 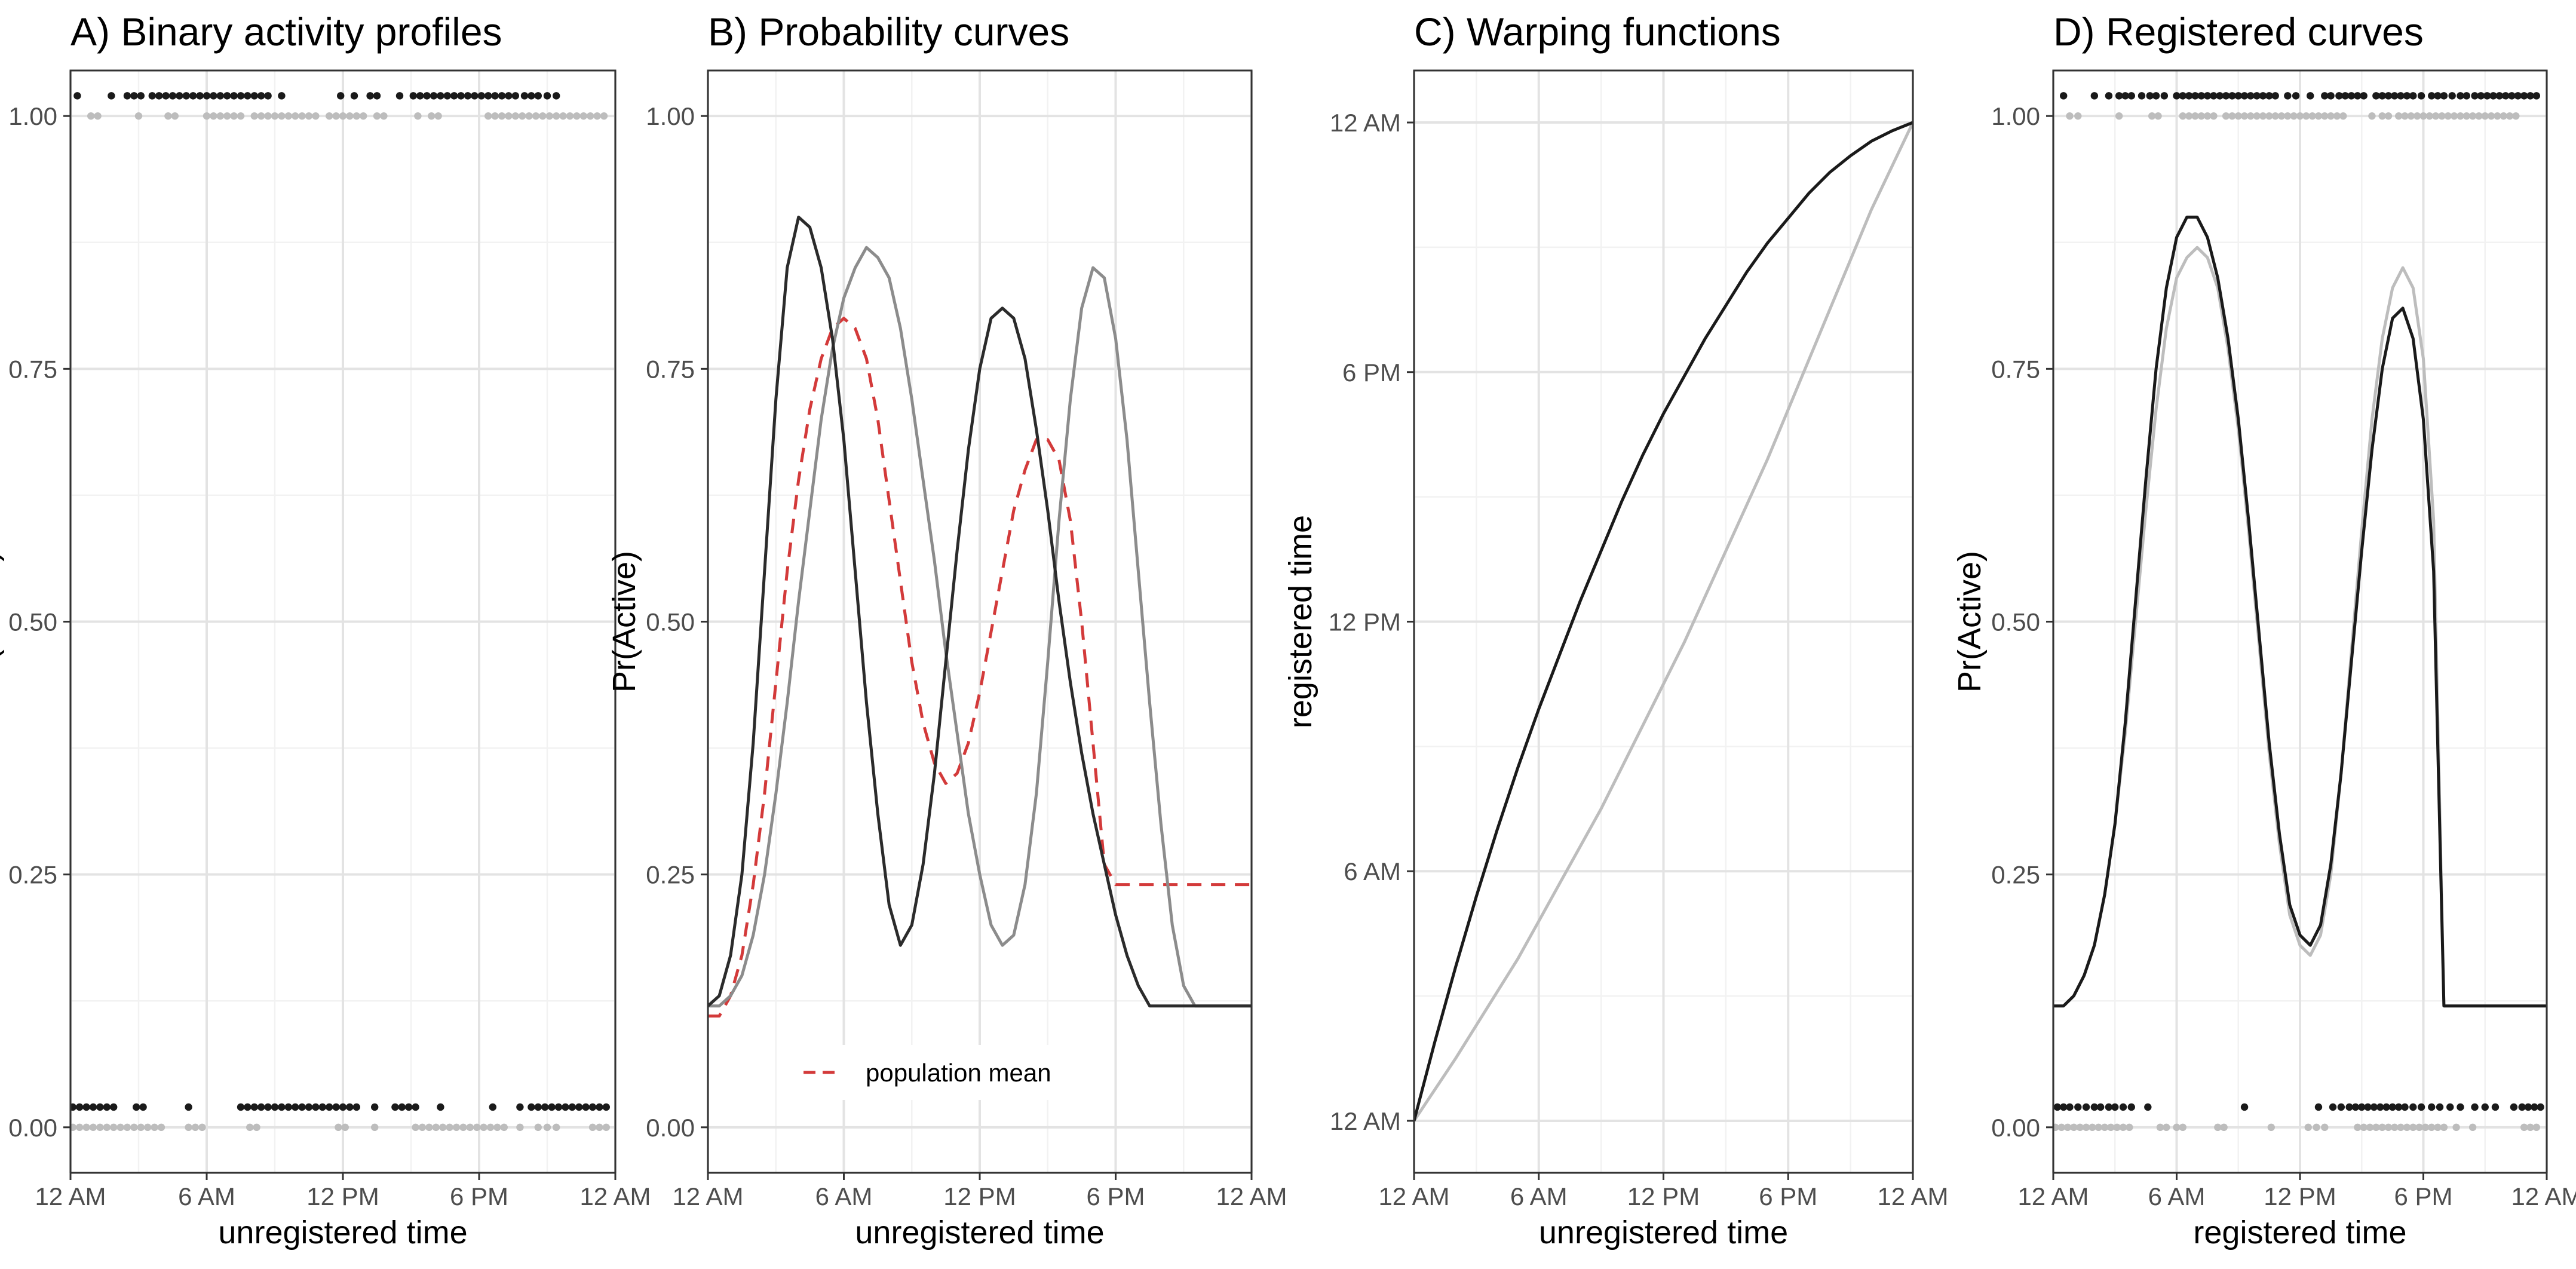 What do you see at coordinates (980, 1196) in the screenshot?
I see `x-tick-label: 12 PM` at bounding box center [980, 1196].